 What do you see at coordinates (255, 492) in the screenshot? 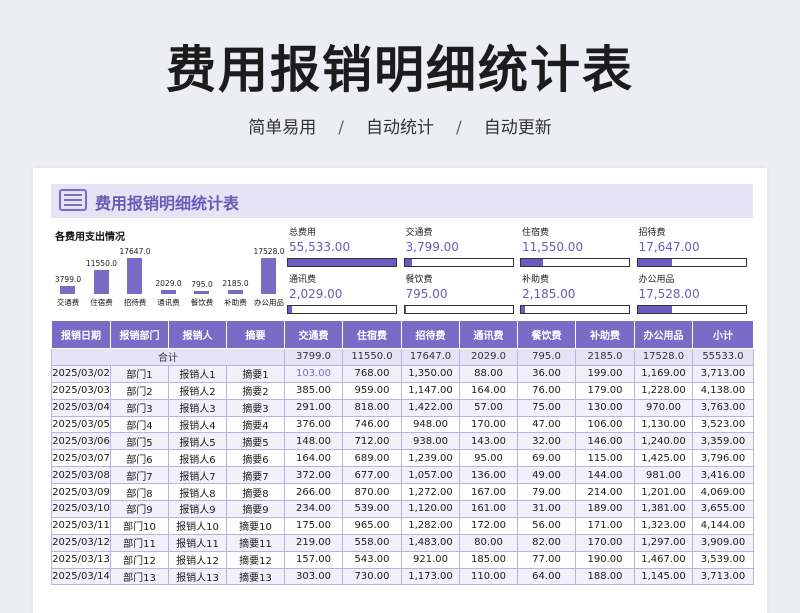
I see `table-cell: 摘要8` at bounding box center [255, 492].